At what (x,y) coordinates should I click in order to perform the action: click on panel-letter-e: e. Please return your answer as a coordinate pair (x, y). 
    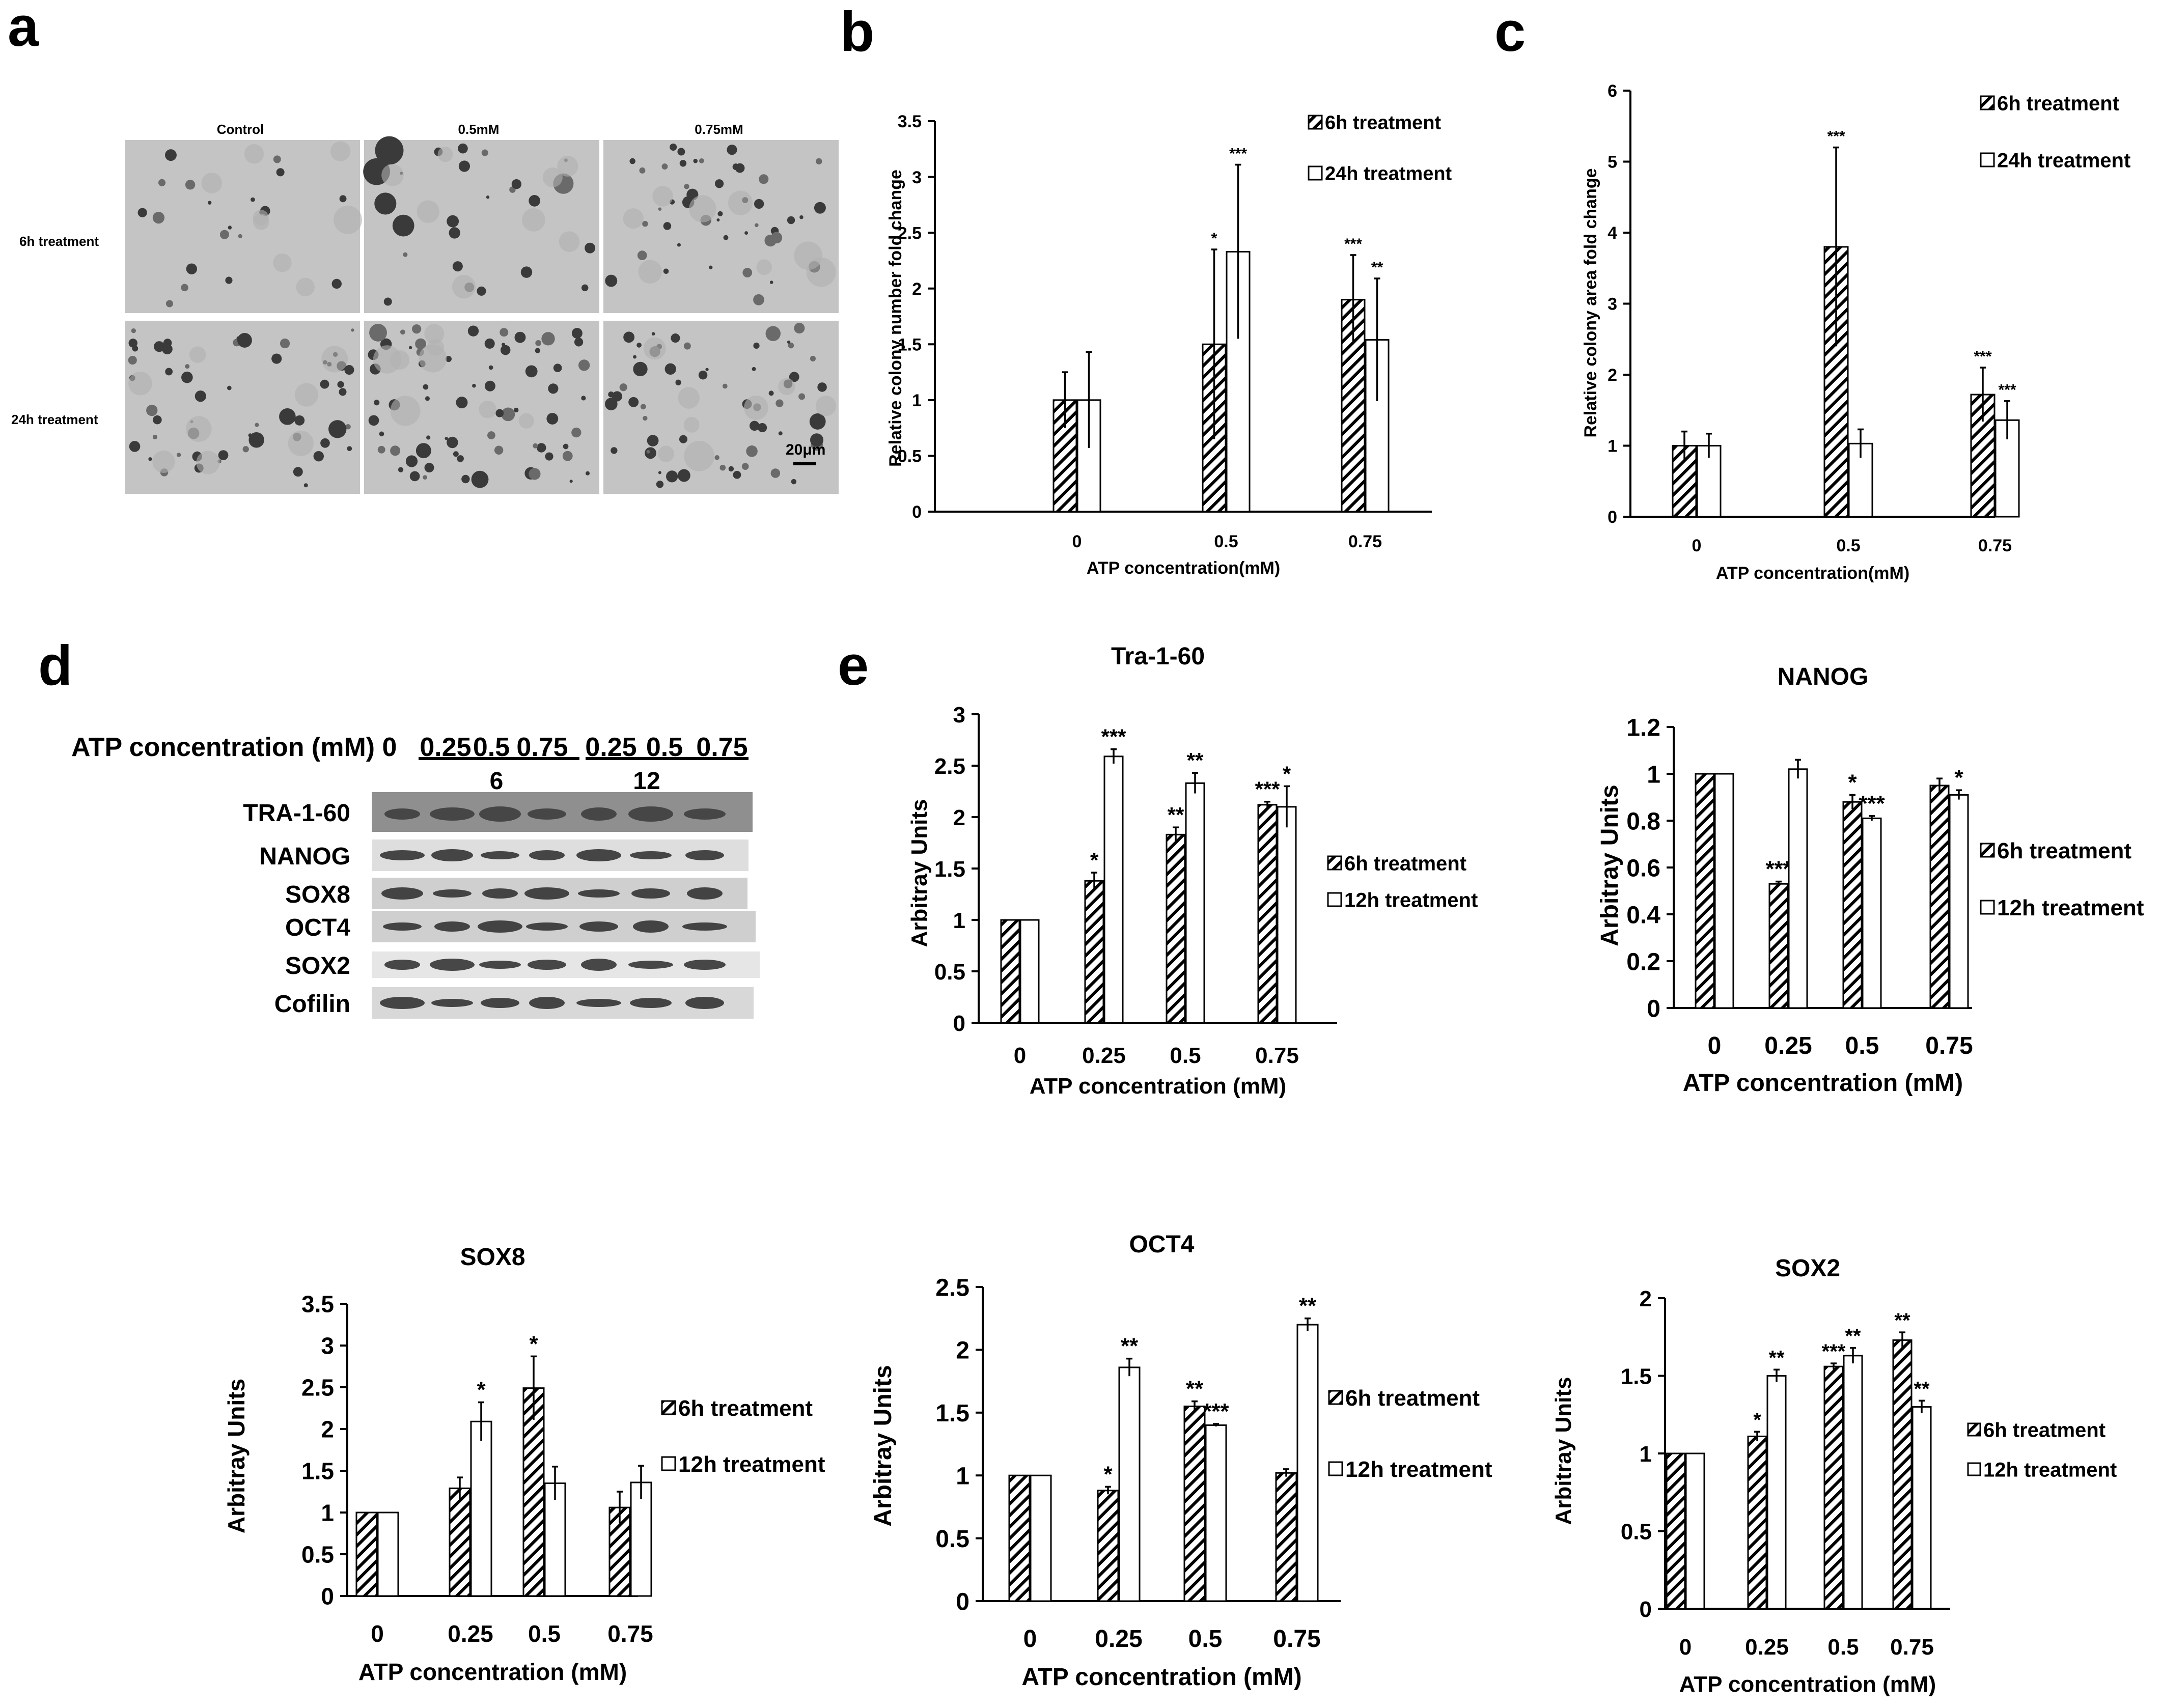
    Looking at the image, I should click on (853, 665).